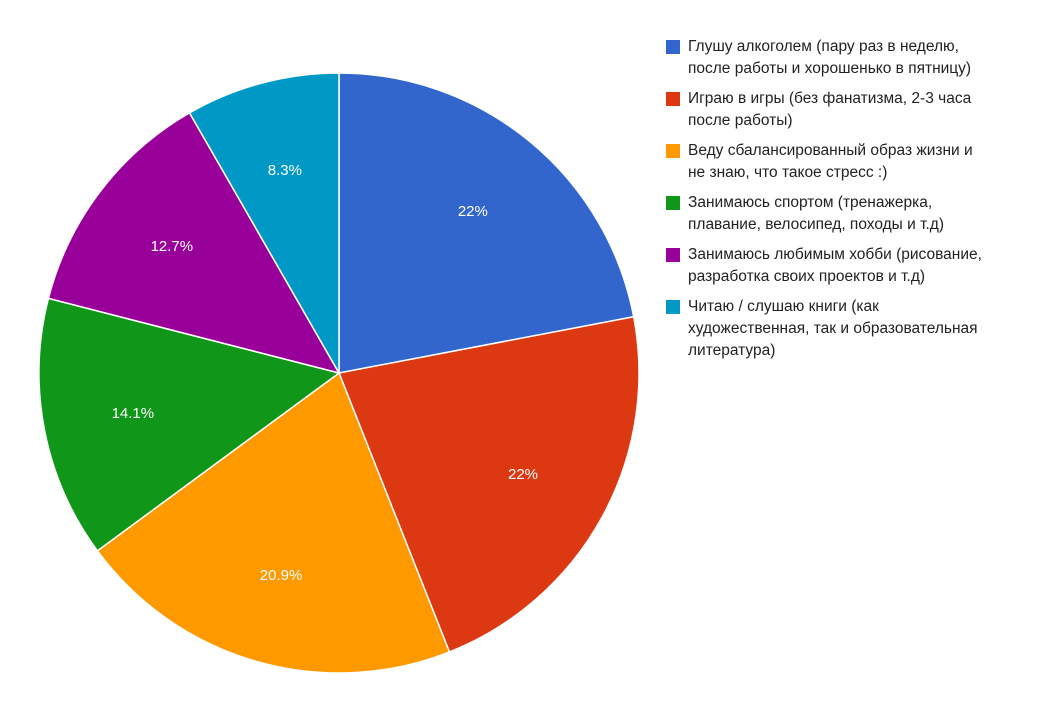 The height and width of the screenshot is (719, 1048). What do you see at coordinates (473, 211) in the screenshot?
I see `slice-label-1: 22%` at bounding box center [473, 211].